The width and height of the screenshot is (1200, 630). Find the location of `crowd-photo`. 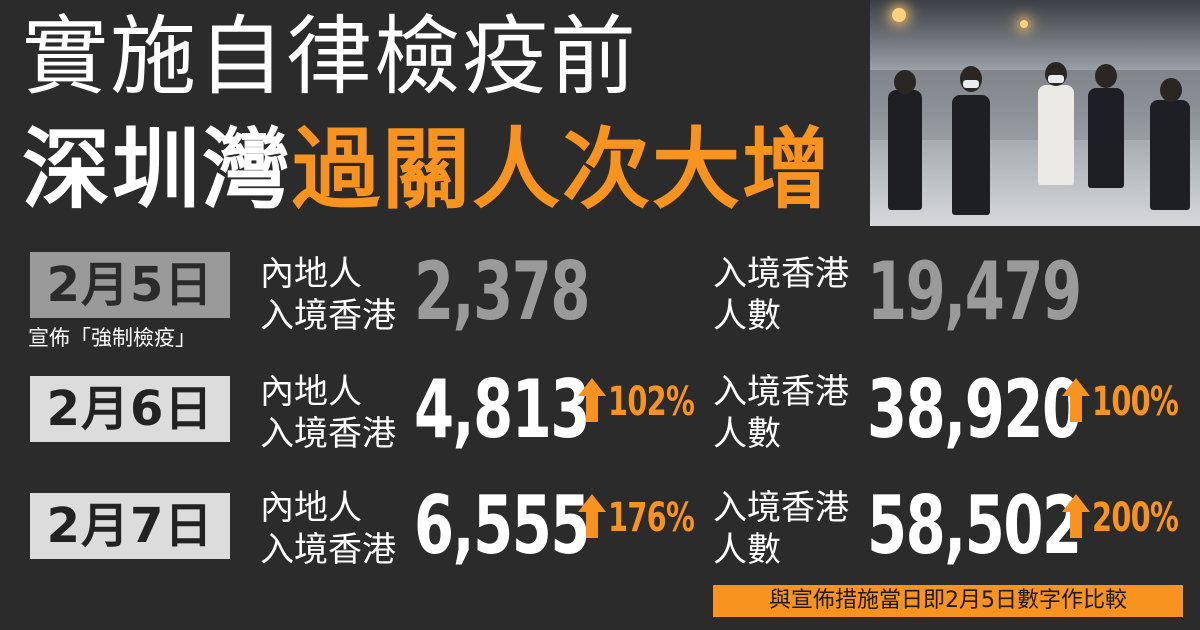

crowd-photo is located at coordinates (1035, 113).